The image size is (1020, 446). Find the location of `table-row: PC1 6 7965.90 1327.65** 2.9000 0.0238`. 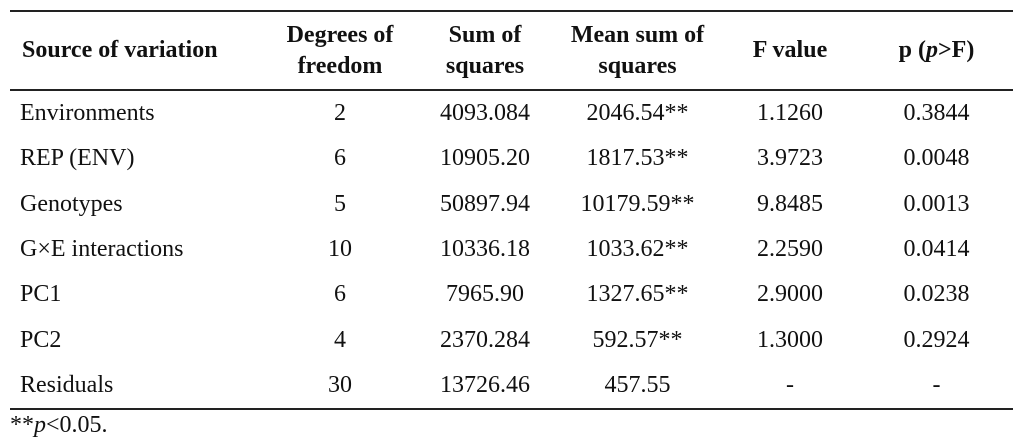

table-row: PC1 6 7965.90 1327.65** 2.9000 0.0238 is located at coordinates (511, 294).